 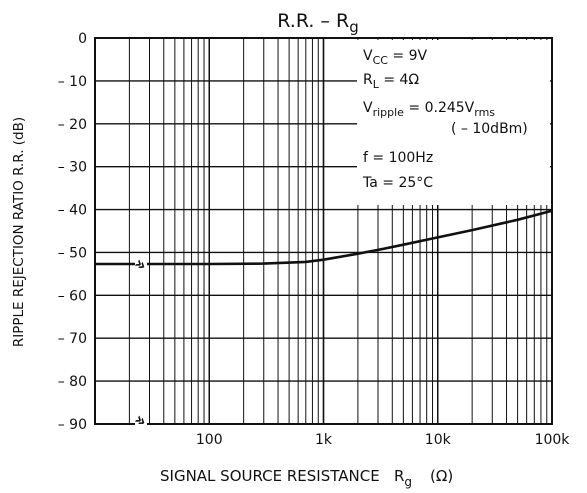 What do you see at coordinates (399, 80) in the screenshot?
I see `condition-value: = 4Ω` at bounding box center [399, 80].